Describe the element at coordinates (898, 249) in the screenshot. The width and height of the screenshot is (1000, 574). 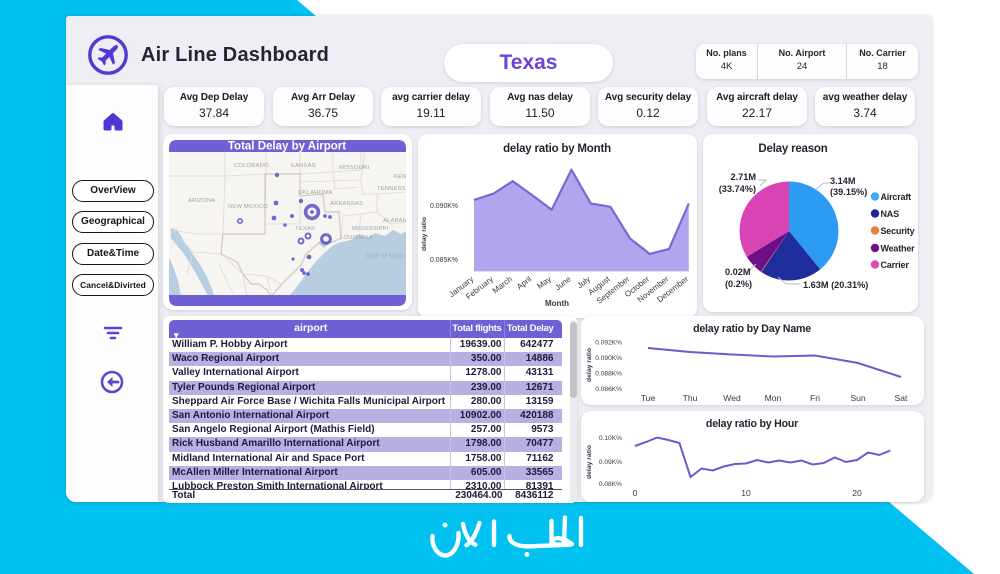
I see `svg-text: Weather` at that location.